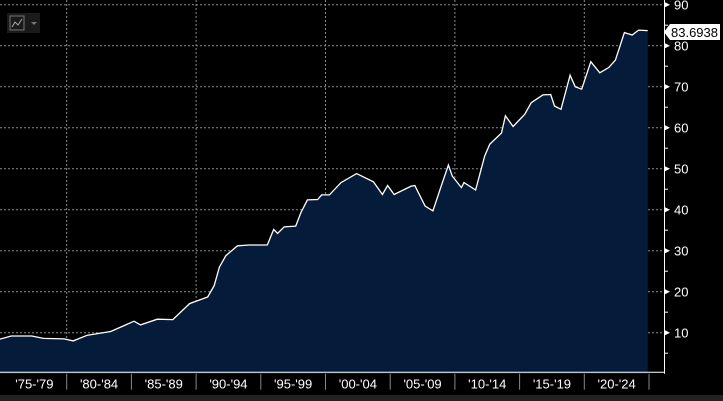 The image size is (723, 401). Describe the element at coordinates (681, 251) in the screenshot. I see `y-tick-label: 30` at that location.